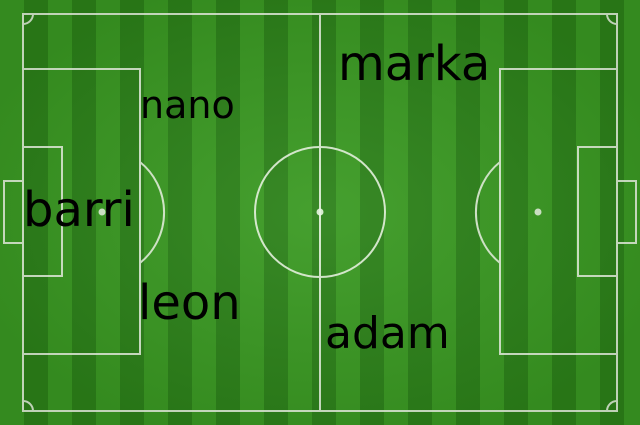  What do you see at coordinates (189, 303) in the screenshot?
I see `player-name-leon: leon` at bounding box center [189, 303].